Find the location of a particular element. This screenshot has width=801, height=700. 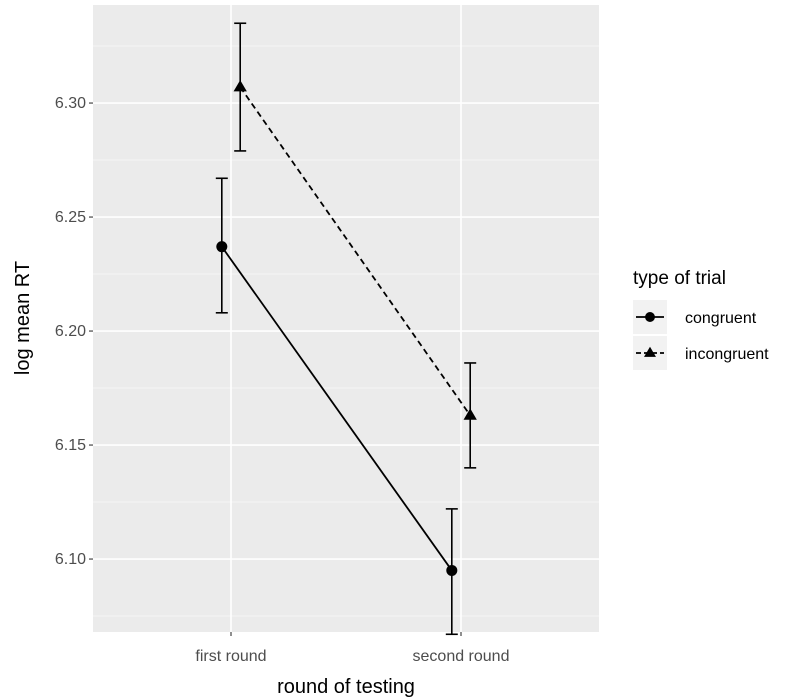

y-tick-label: 6.20 is located at coordinates (70, 331).